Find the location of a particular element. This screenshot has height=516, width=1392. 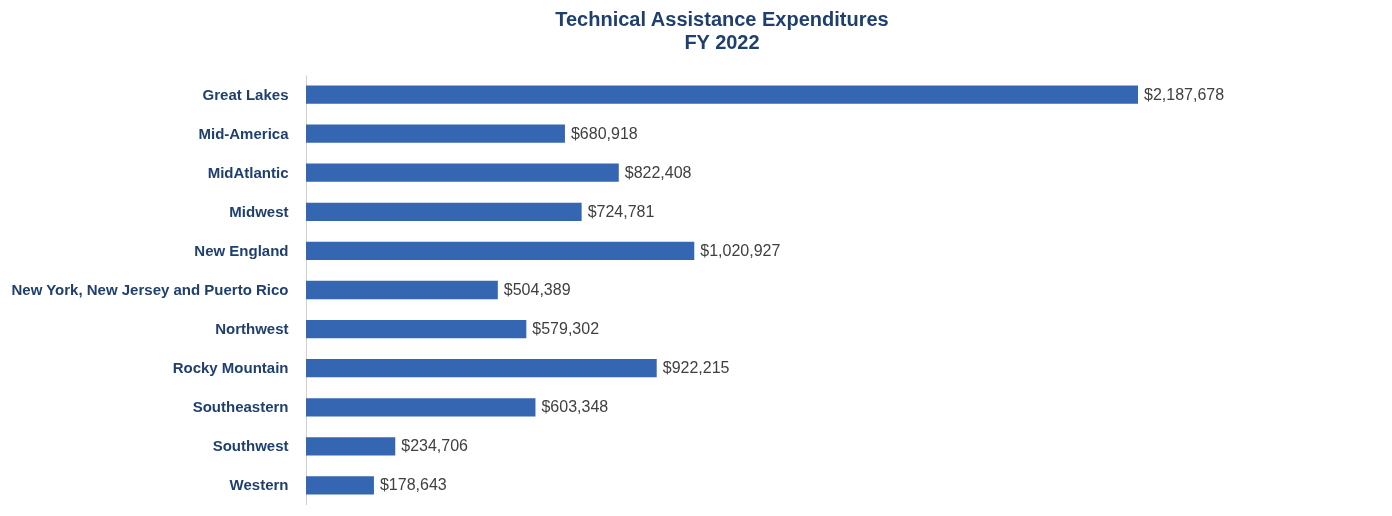

data-label: $2,187,678 is located at coordinates (1184, 94).